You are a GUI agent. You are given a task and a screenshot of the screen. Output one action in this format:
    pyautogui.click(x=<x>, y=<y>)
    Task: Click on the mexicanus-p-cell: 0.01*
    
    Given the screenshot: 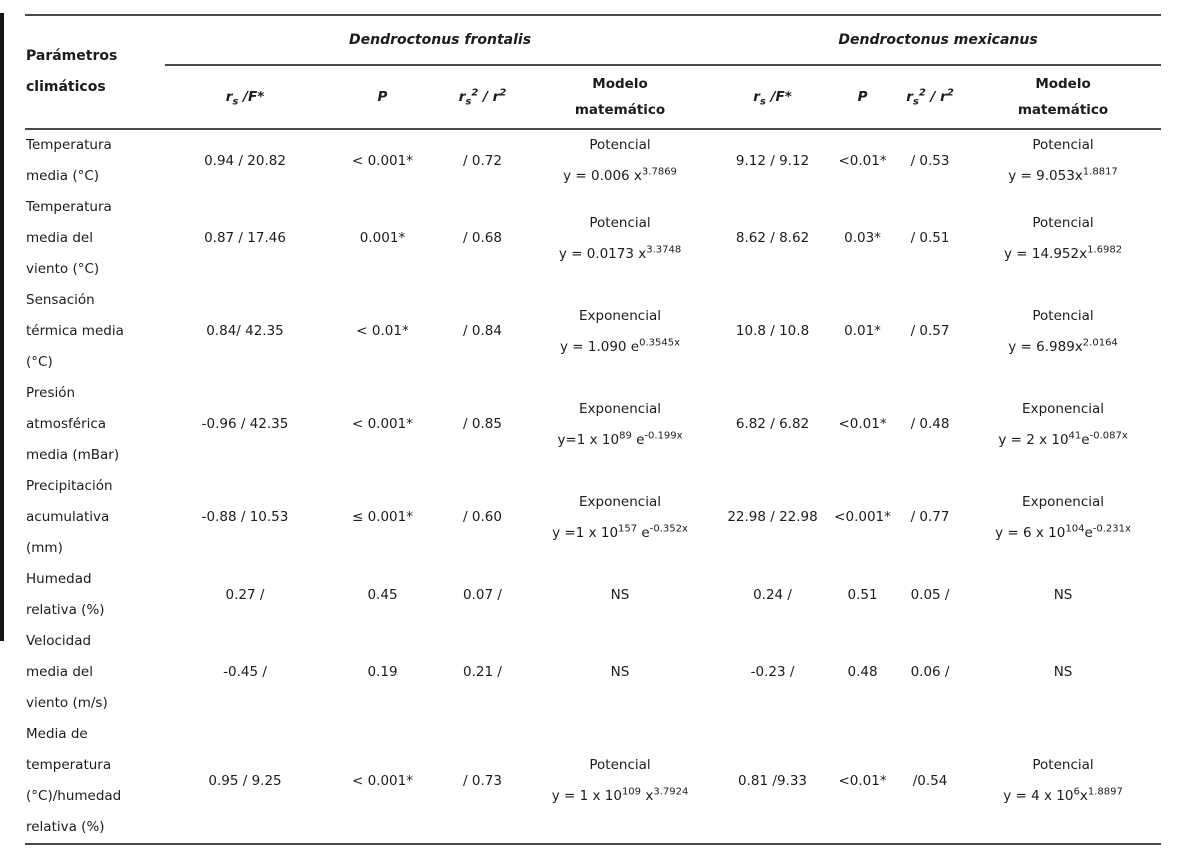 What is the action you would take?
    pyautogui.click(x=862, y=331)
    